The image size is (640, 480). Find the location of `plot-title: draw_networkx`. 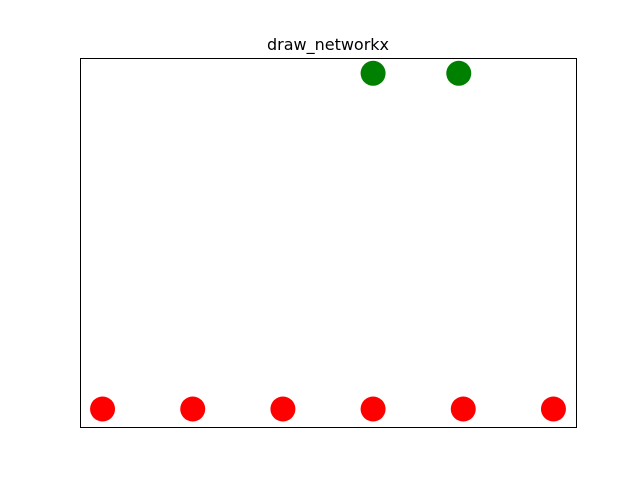

plot-title: draw_networkx is located at coordinates (328, 45).